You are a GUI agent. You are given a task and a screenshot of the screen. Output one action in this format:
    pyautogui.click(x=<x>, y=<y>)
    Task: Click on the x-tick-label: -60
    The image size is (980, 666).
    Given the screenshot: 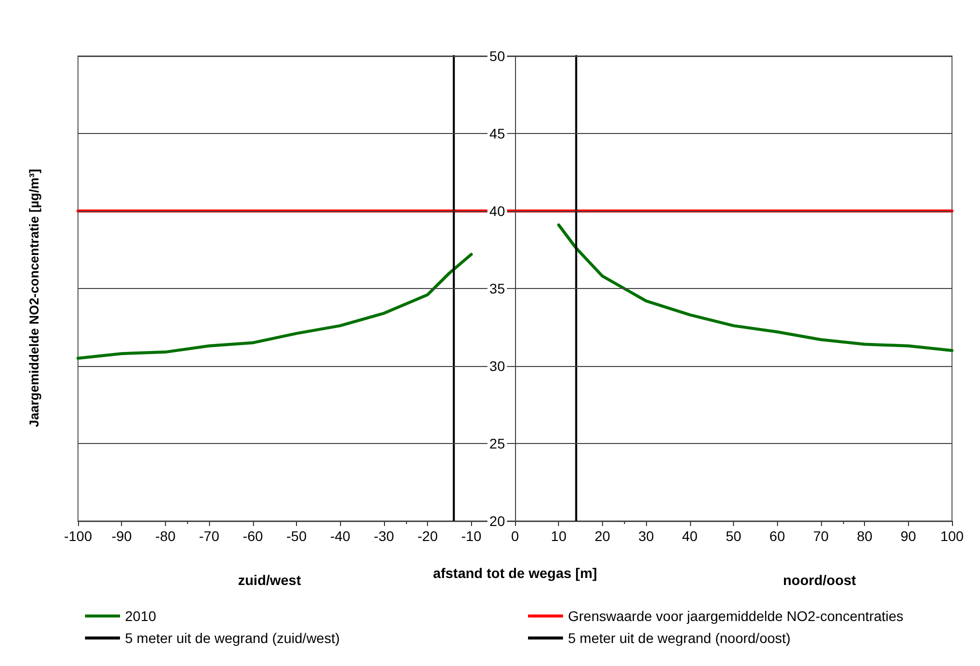 What is the action you would take?
    pyautogui.click(x=253, y=536)
    